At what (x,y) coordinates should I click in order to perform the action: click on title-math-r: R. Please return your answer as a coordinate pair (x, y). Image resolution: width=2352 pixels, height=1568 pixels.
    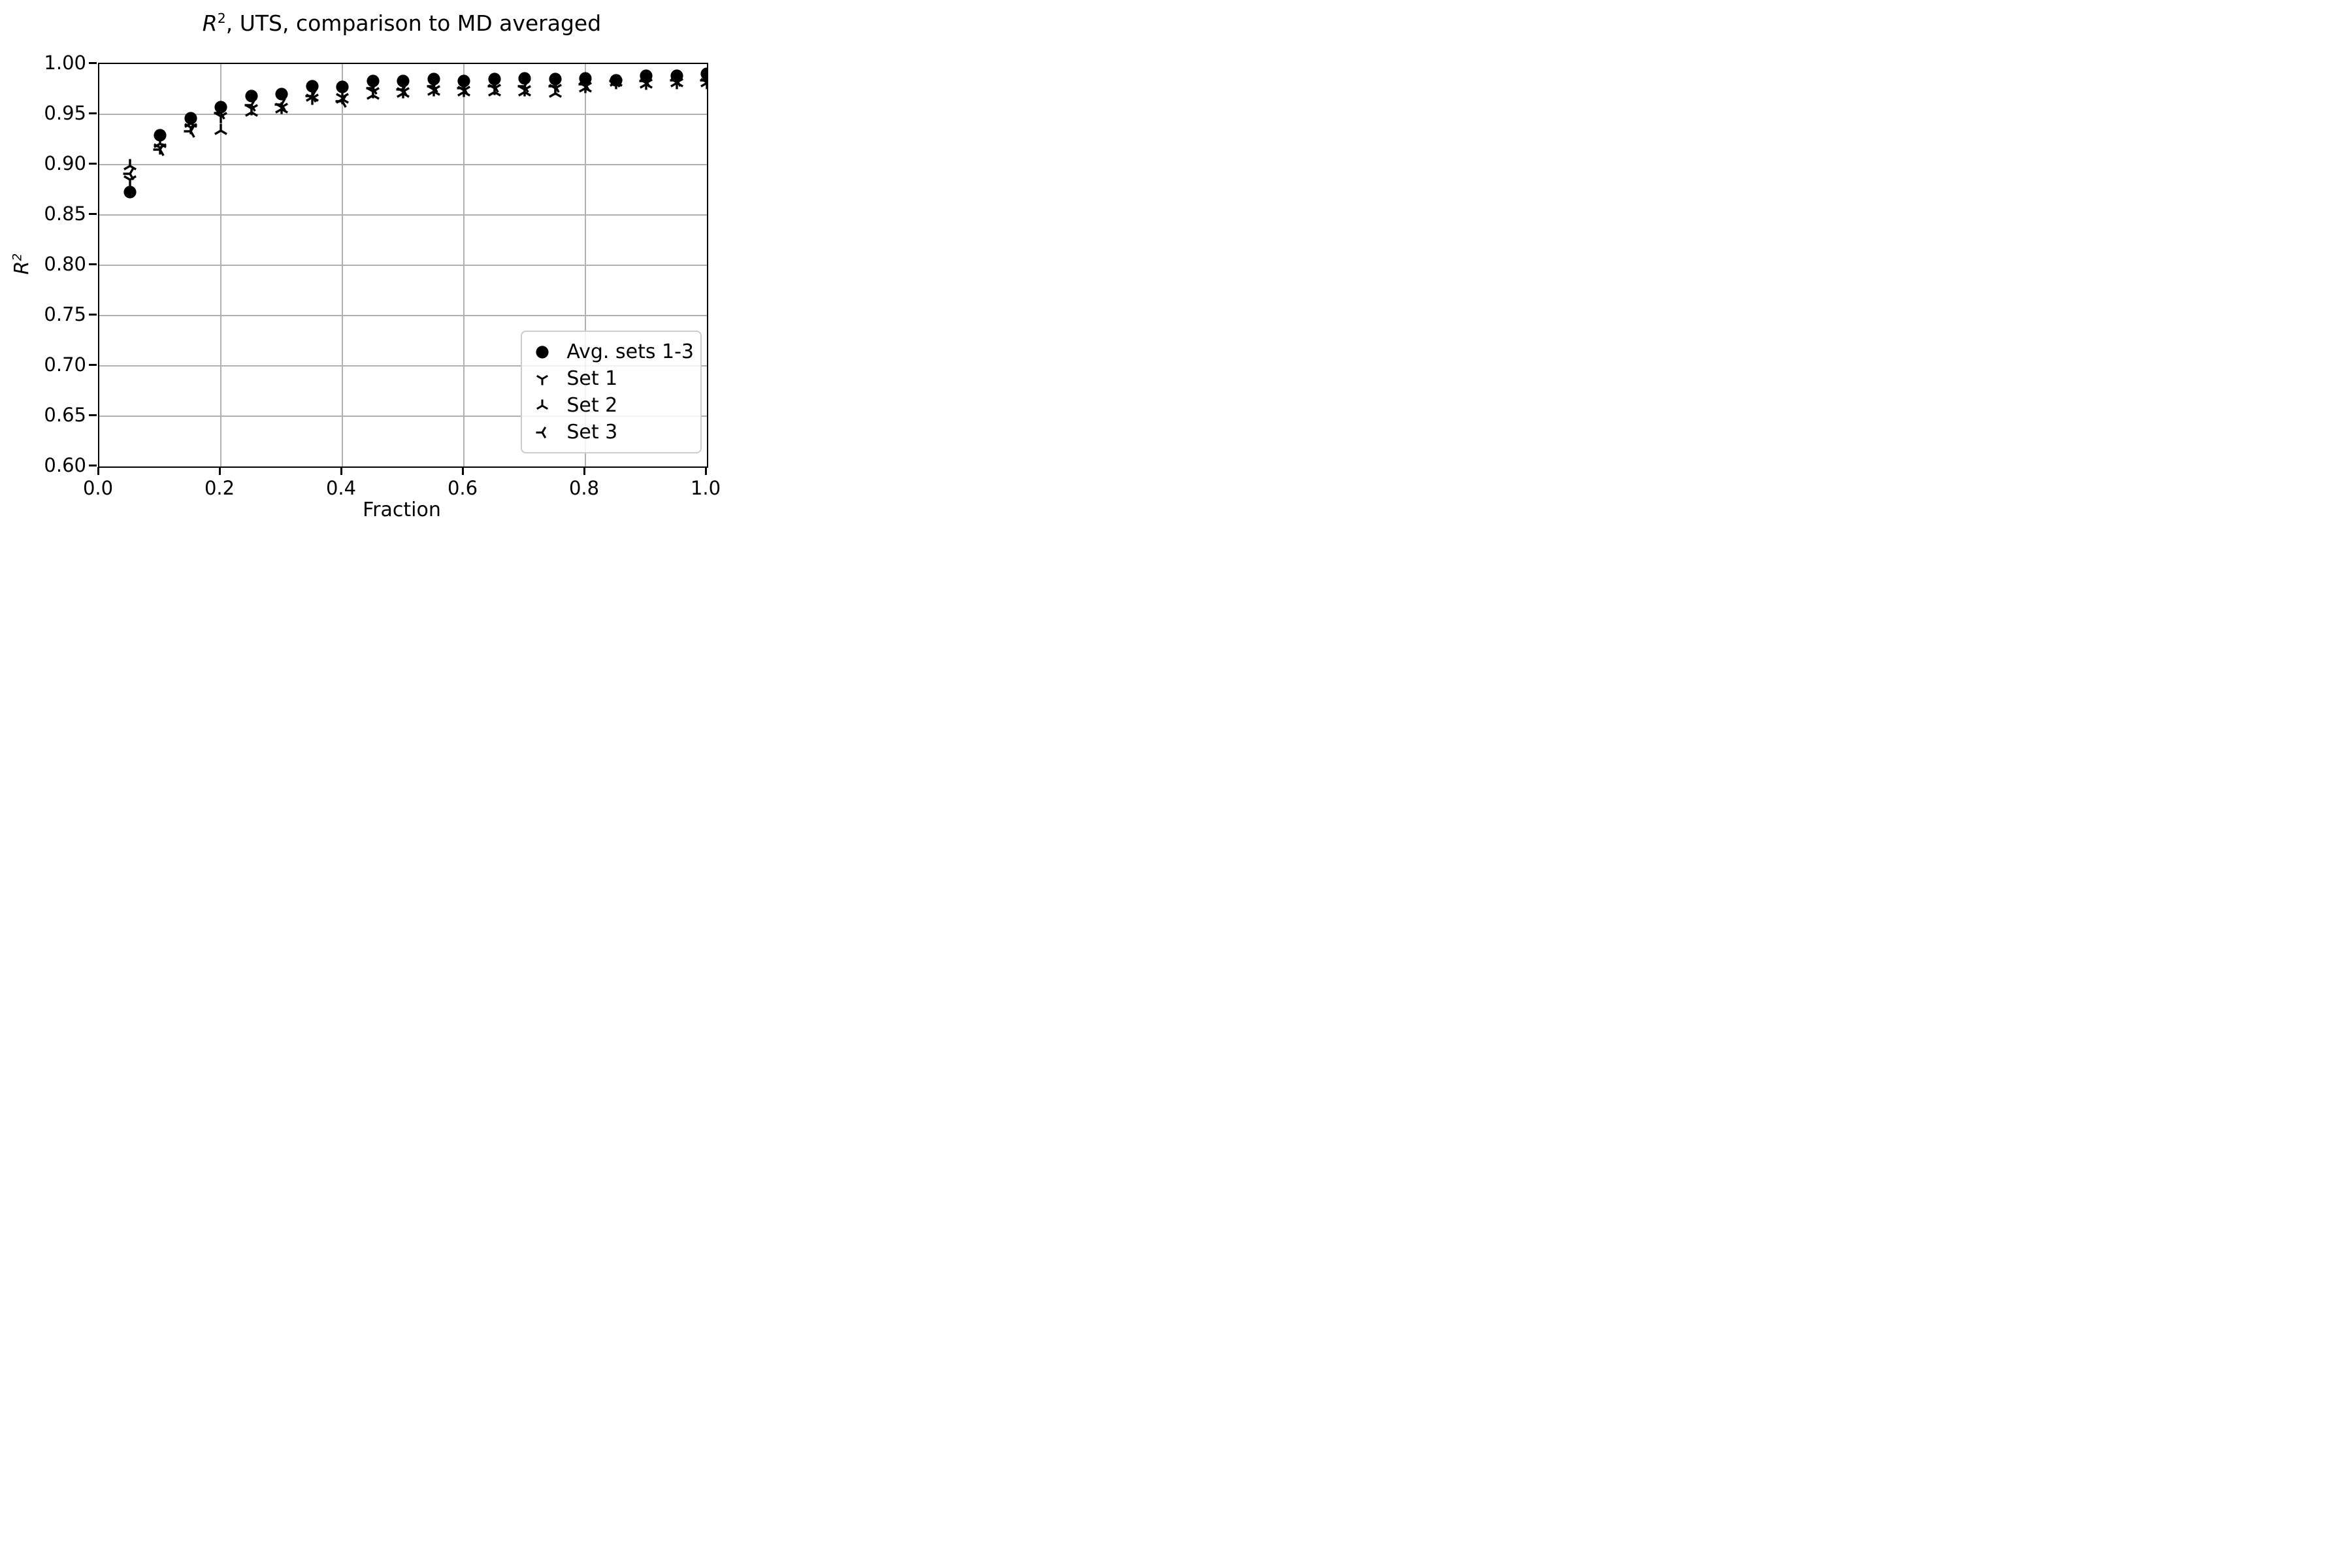
    Looking at the image, I should click on (210, 23).